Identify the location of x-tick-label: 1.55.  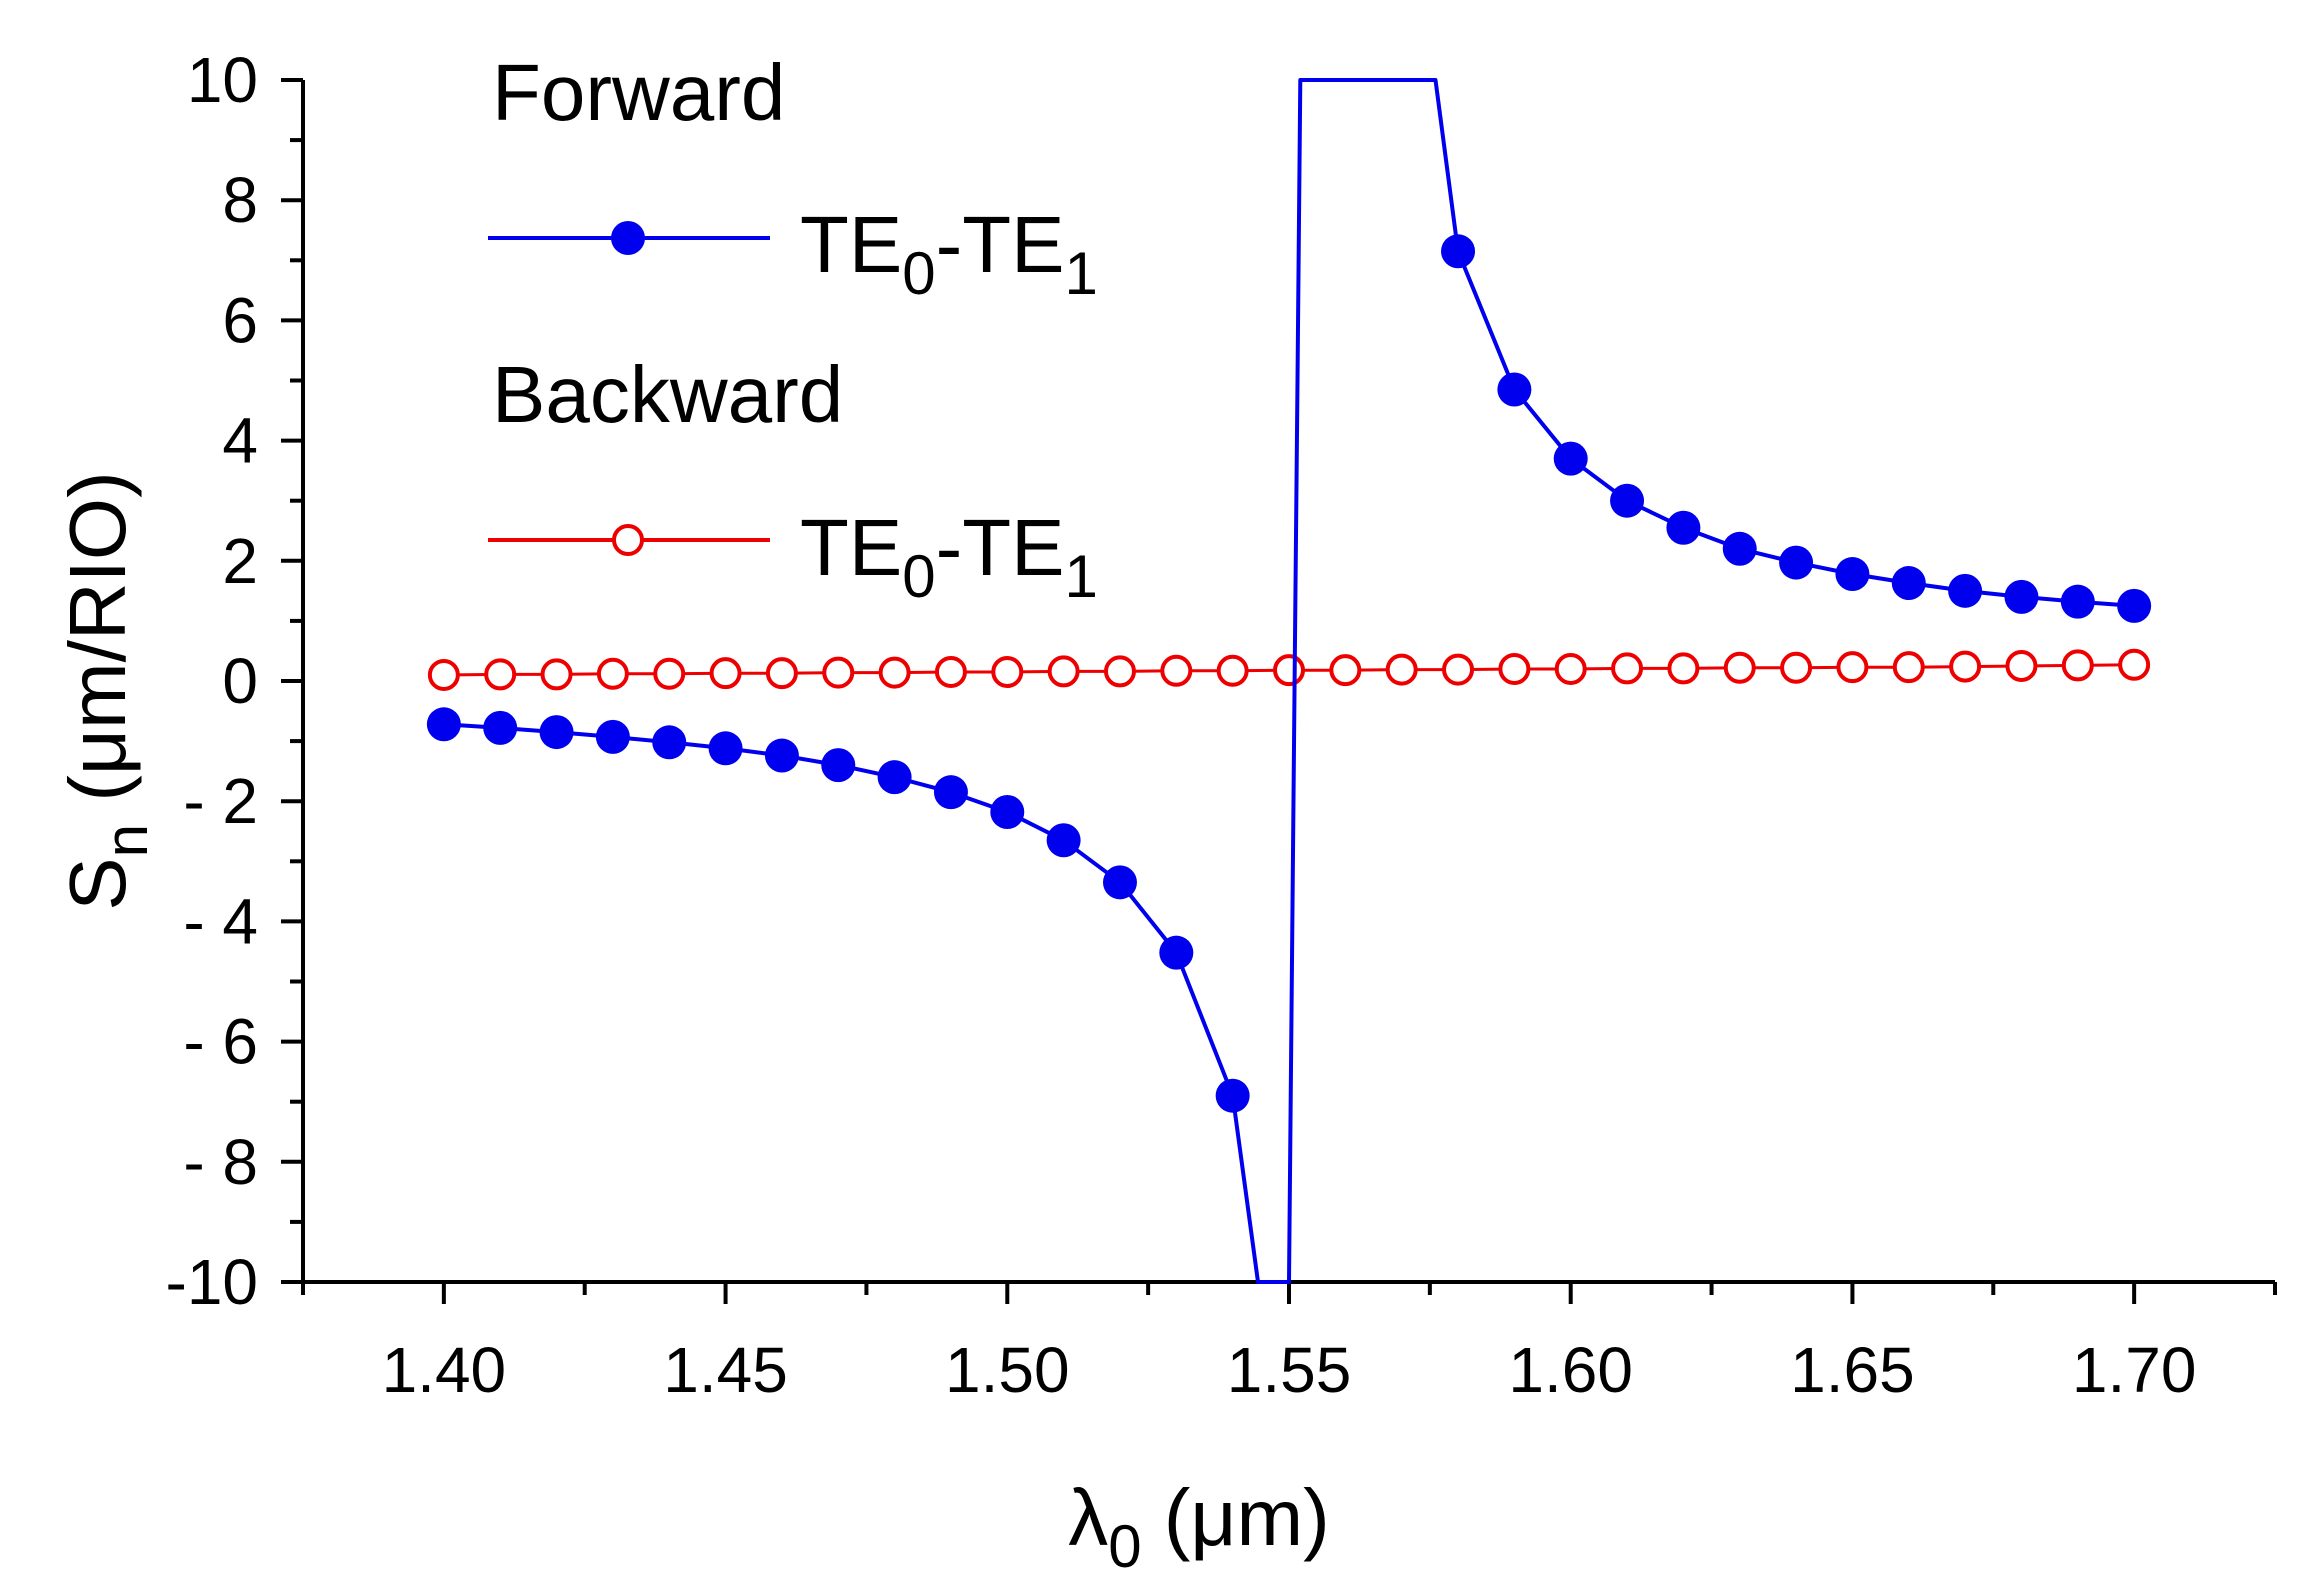
(1289, 1370).